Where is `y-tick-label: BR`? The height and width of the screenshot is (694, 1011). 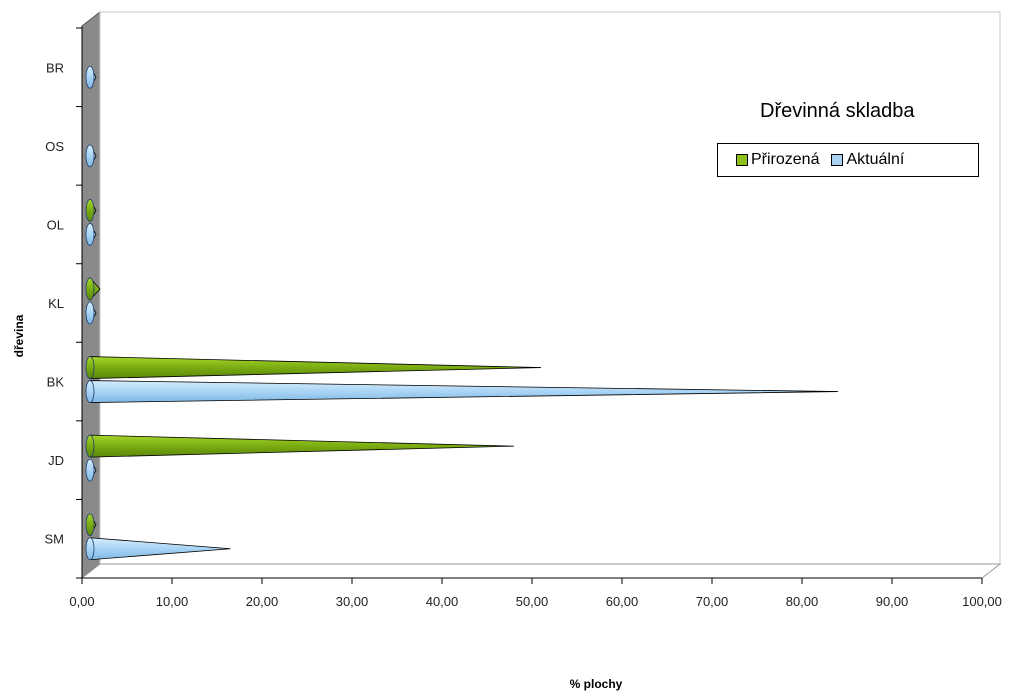 y-tick-label: BR is located at coordinates (55, 67).